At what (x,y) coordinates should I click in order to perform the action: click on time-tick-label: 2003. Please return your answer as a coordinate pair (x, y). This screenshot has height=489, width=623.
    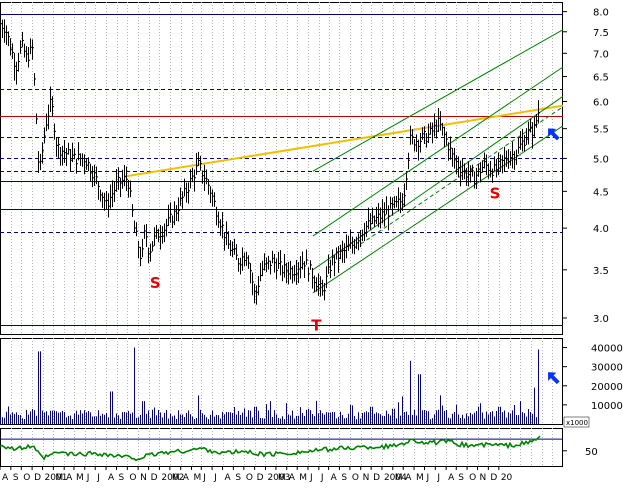
    Looking at the image, I should click on (278, 478).